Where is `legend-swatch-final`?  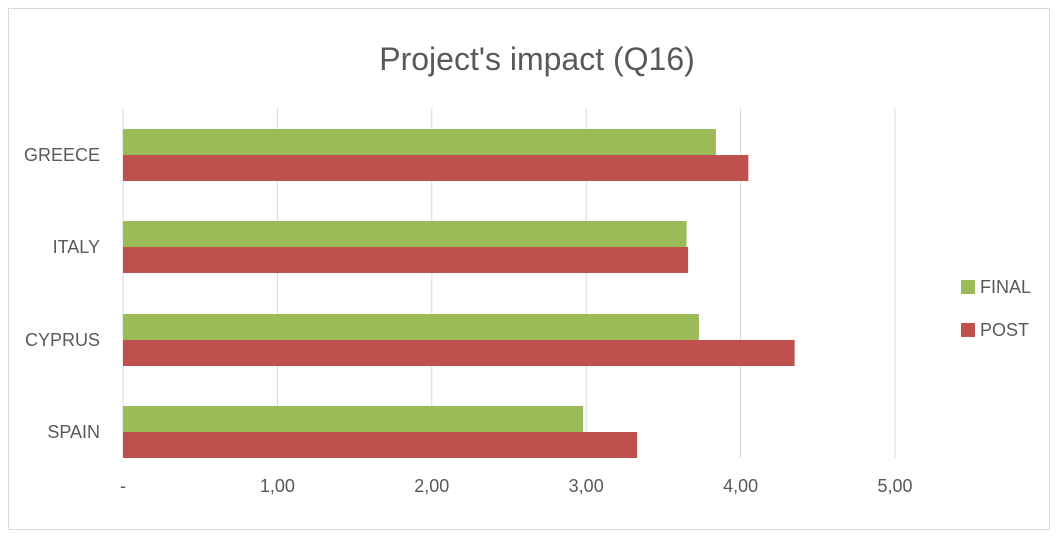 legend-swatch-final is located at coordinates (968, 287).